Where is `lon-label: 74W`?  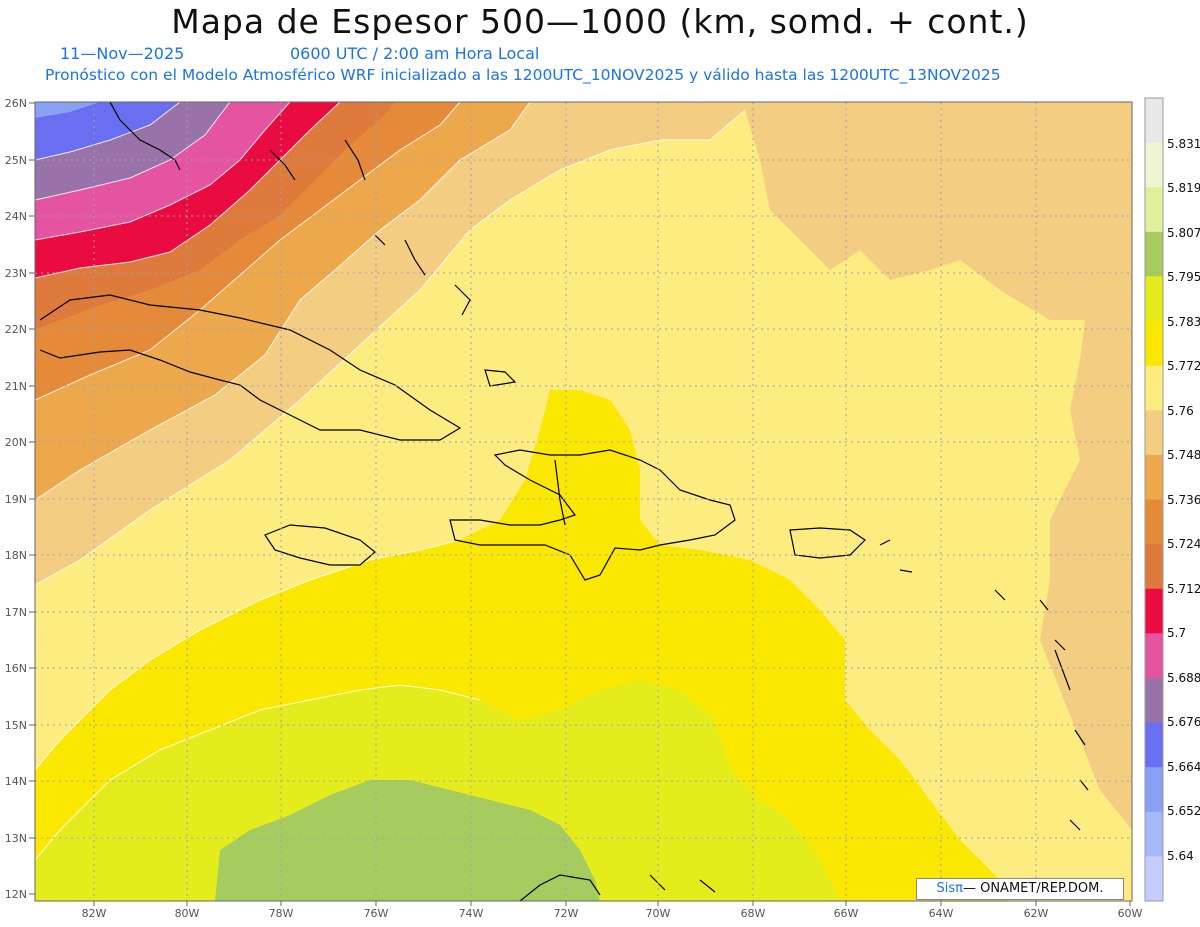
lon-label: 74W is located at coordinates (471, 913).